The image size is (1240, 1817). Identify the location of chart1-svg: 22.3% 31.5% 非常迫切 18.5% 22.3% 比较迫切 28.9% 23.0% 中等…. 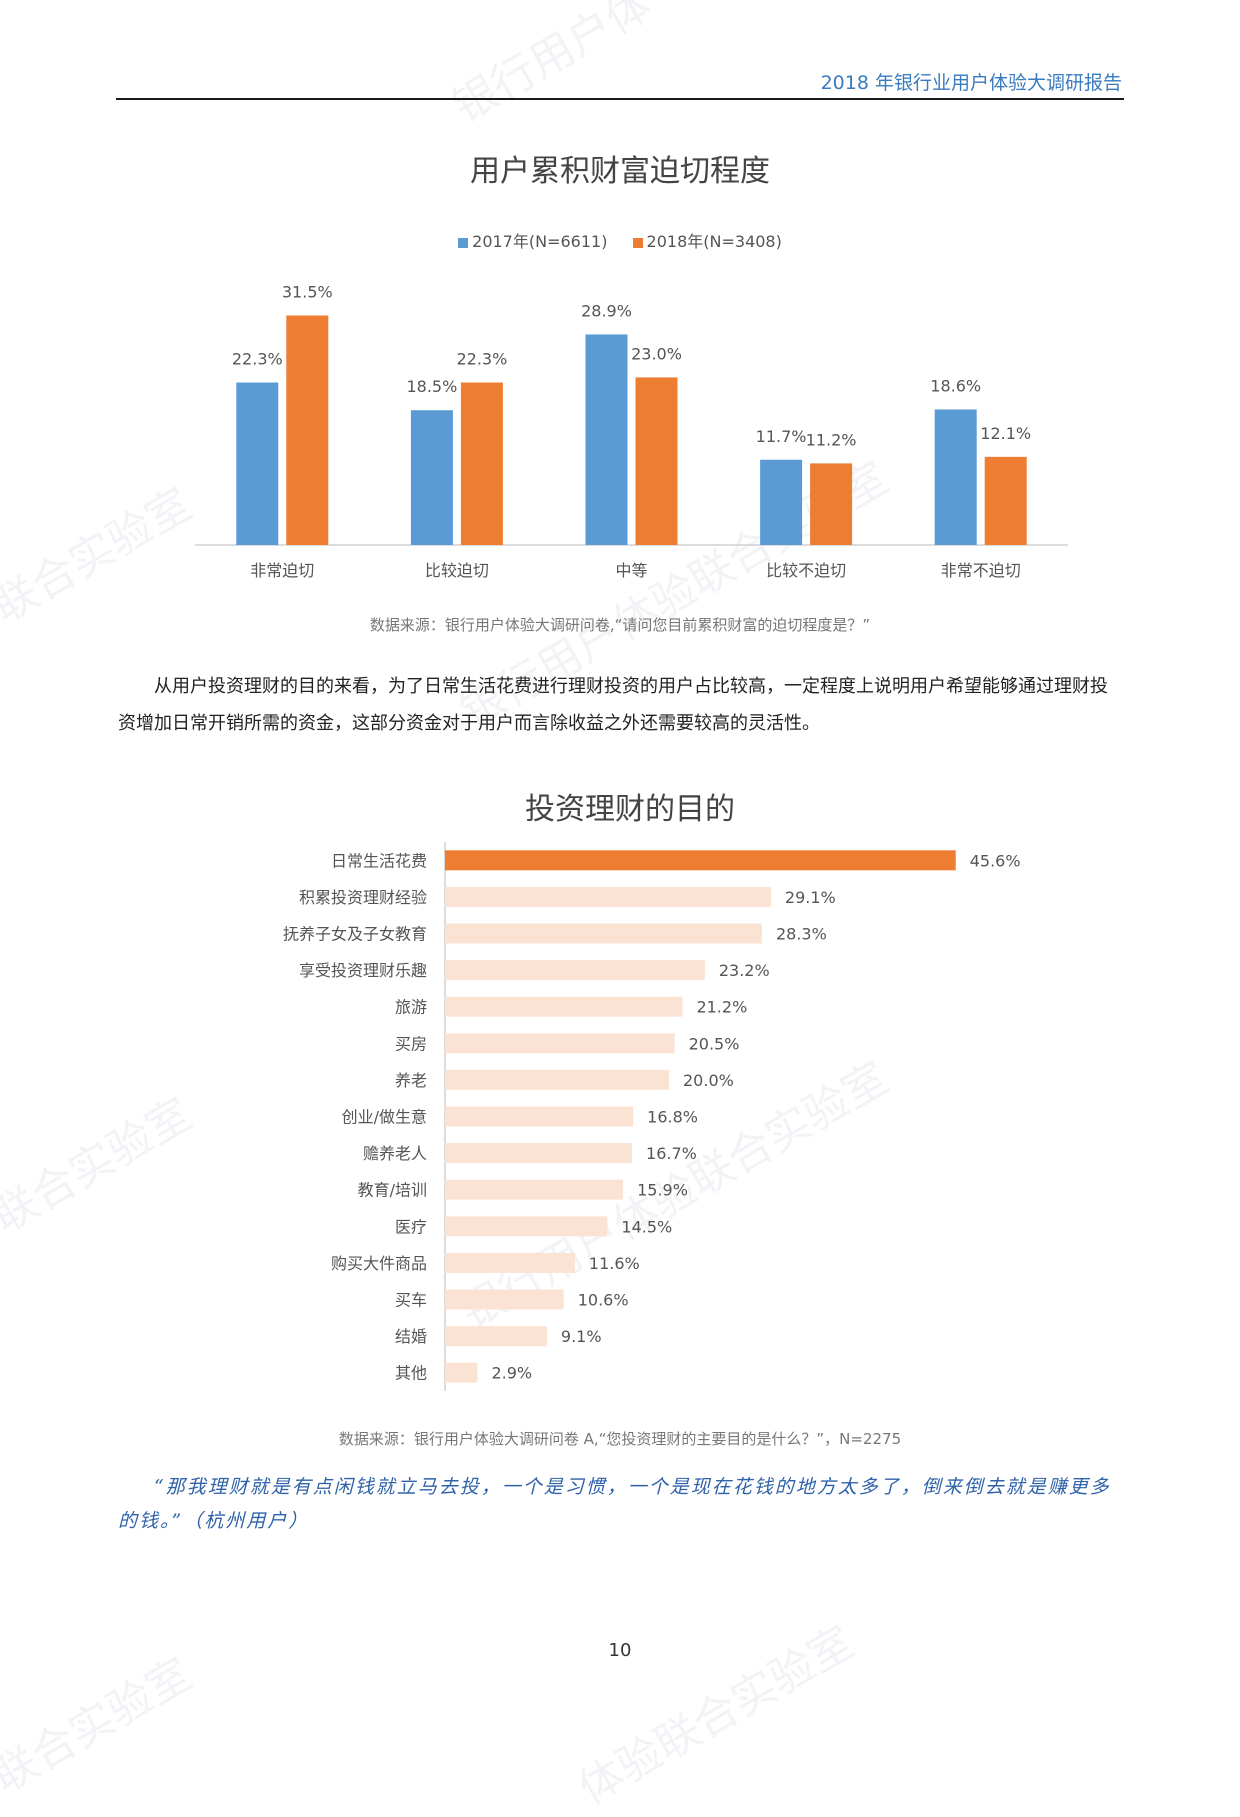
(631, 431).